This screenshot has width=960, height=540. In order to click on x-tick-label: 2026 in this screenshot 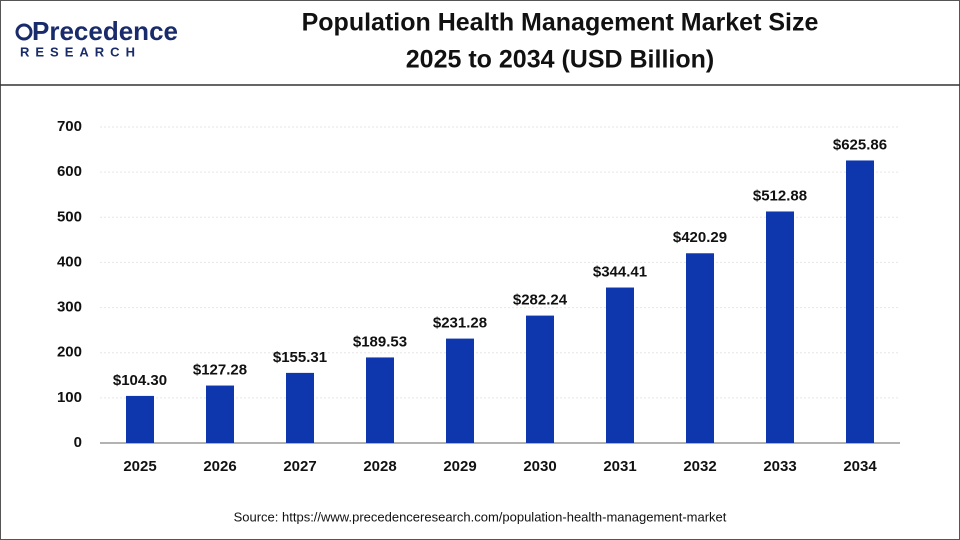, I will do `click(219, 466)`.